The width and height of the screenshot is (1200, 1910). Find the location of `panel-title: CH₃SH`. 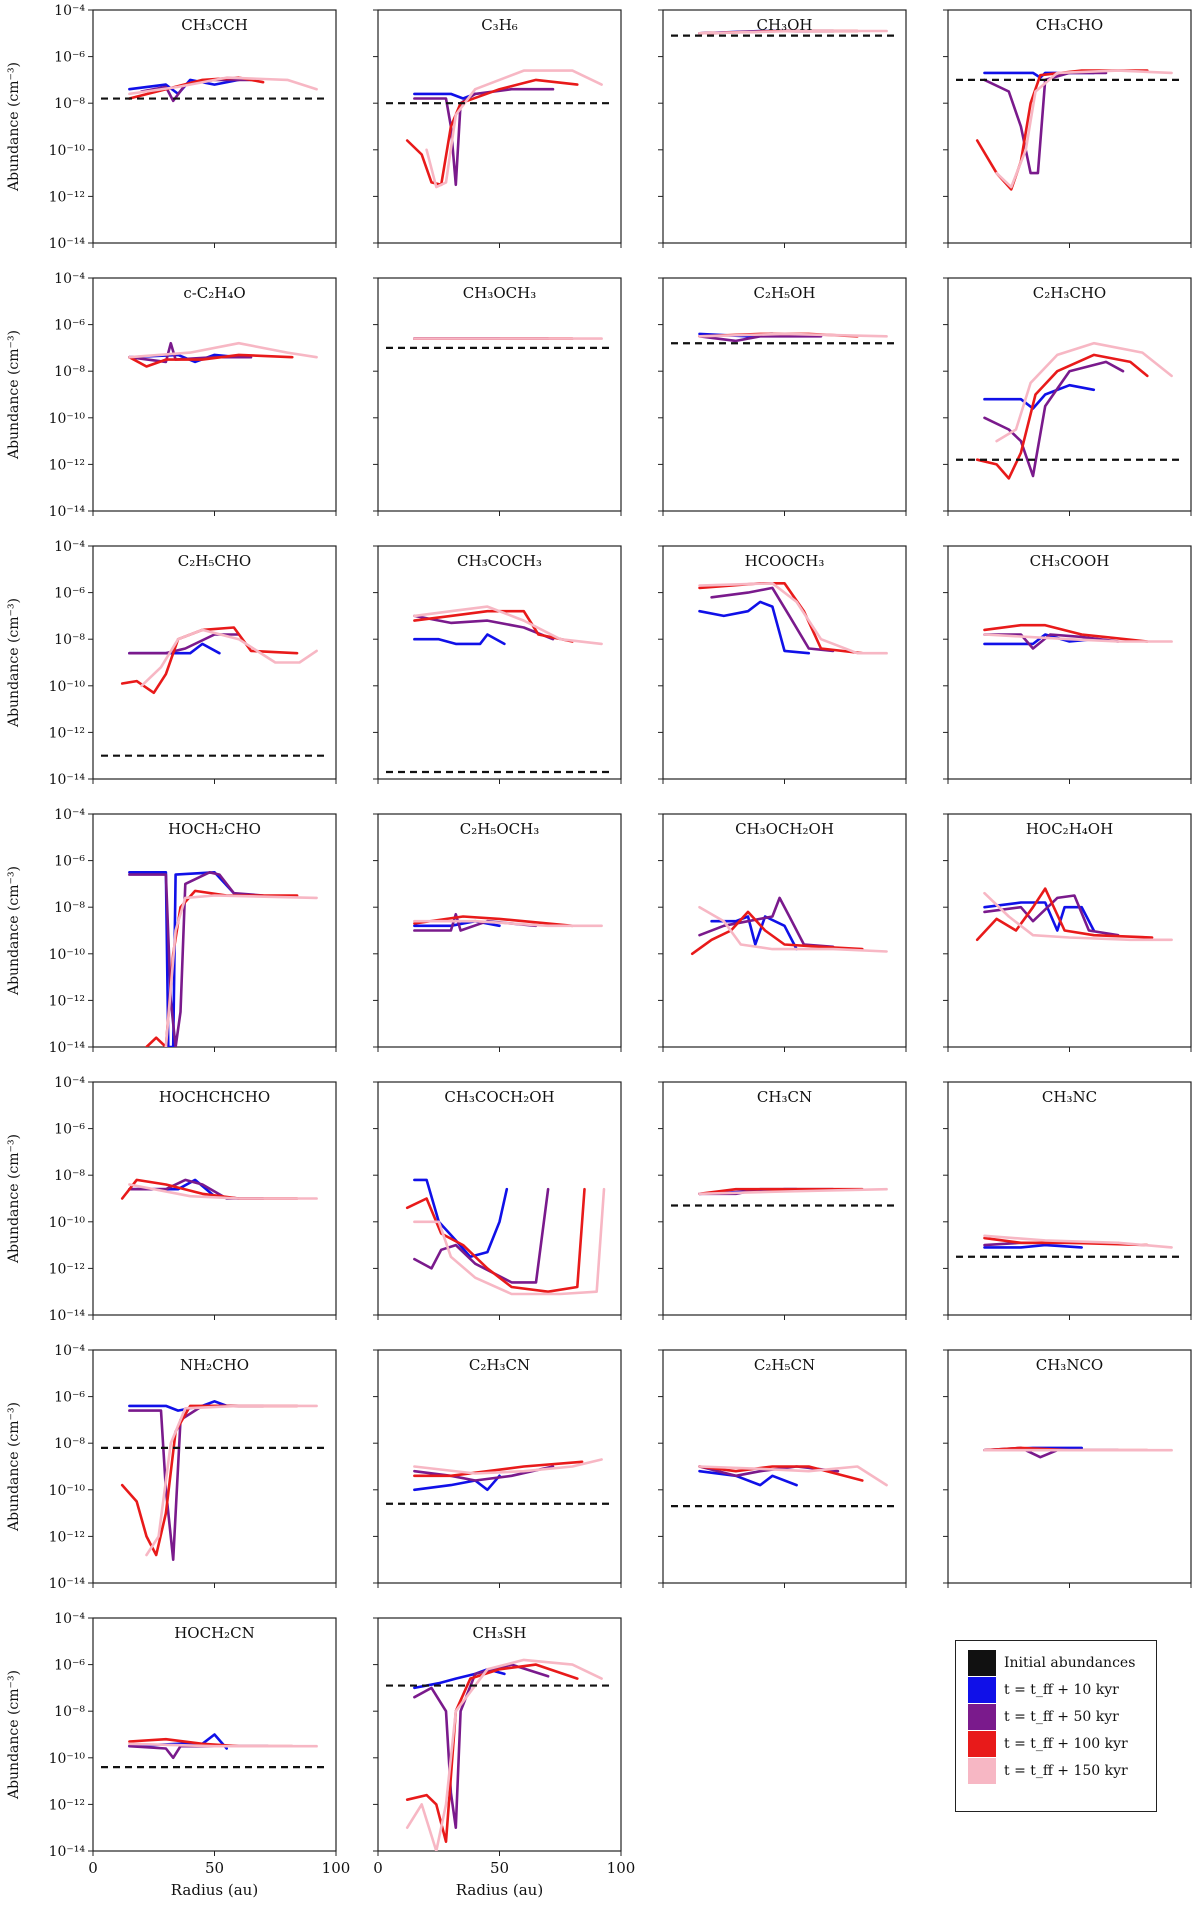

panel-title: CH₃SH is located at coordinates (500, 1633).